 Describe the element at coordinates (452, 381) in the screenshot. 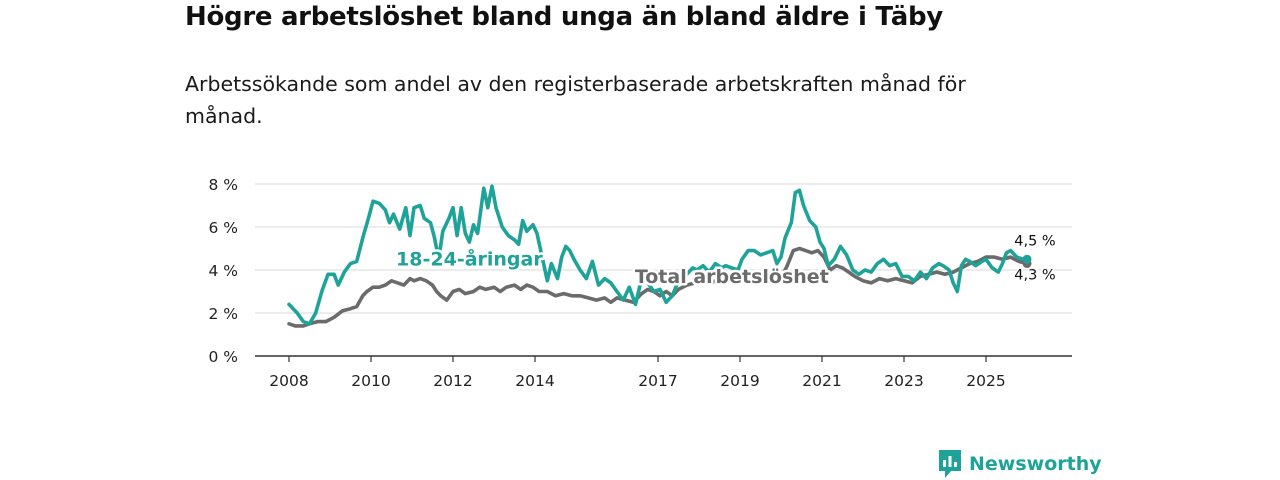

I see `x-tick-label: 2012` at that location.